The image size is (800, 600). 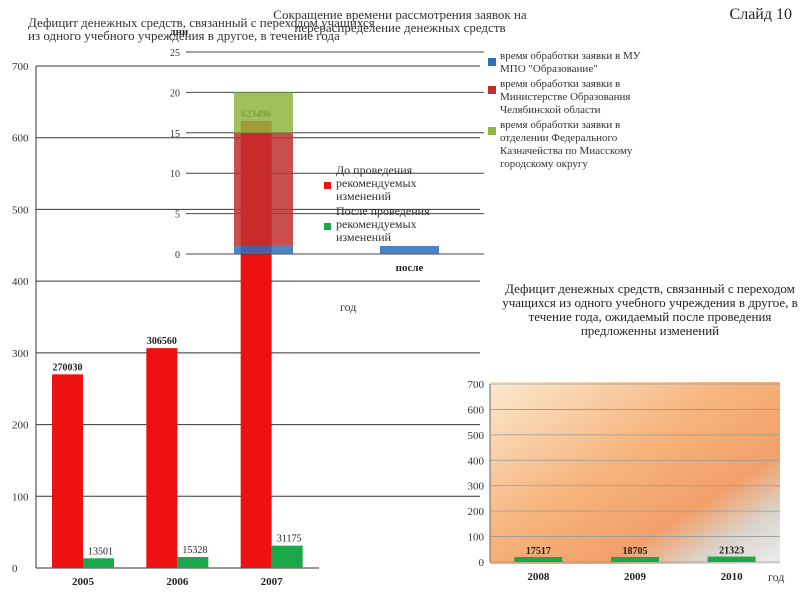 I want to click on legend-item-after: После проведения рекомендуемых изменений, so click(x=382, y=224).